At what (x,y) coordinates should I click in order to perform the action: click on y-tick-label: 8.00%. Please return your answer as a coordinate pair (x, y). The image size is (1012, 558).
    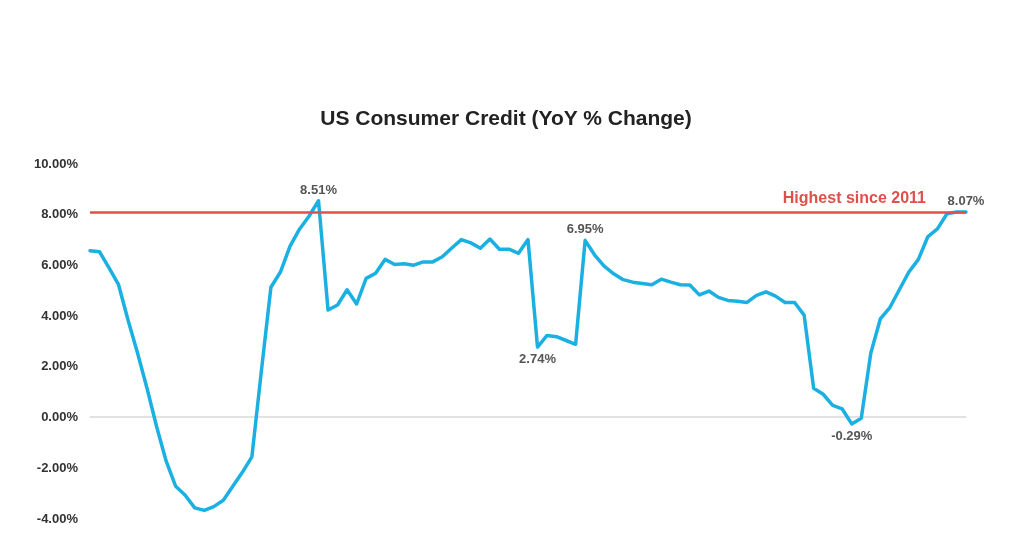
    Looking at the image, I should click on (60, 214).